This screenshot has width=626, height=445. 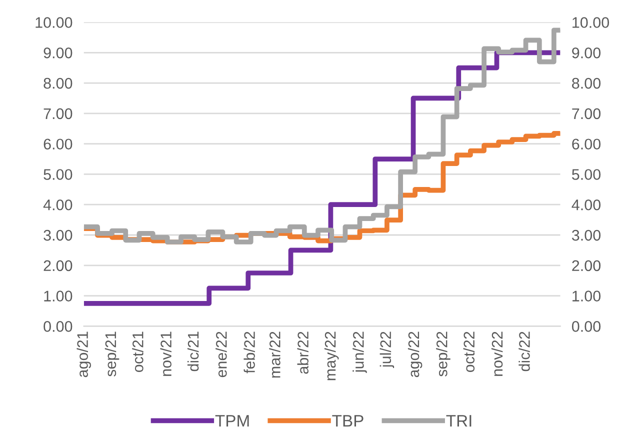 What do you see at coordinates (112, 354) in the screenshot?
I see `x-tick-label: sep/21` at bounding box center [112, 354].